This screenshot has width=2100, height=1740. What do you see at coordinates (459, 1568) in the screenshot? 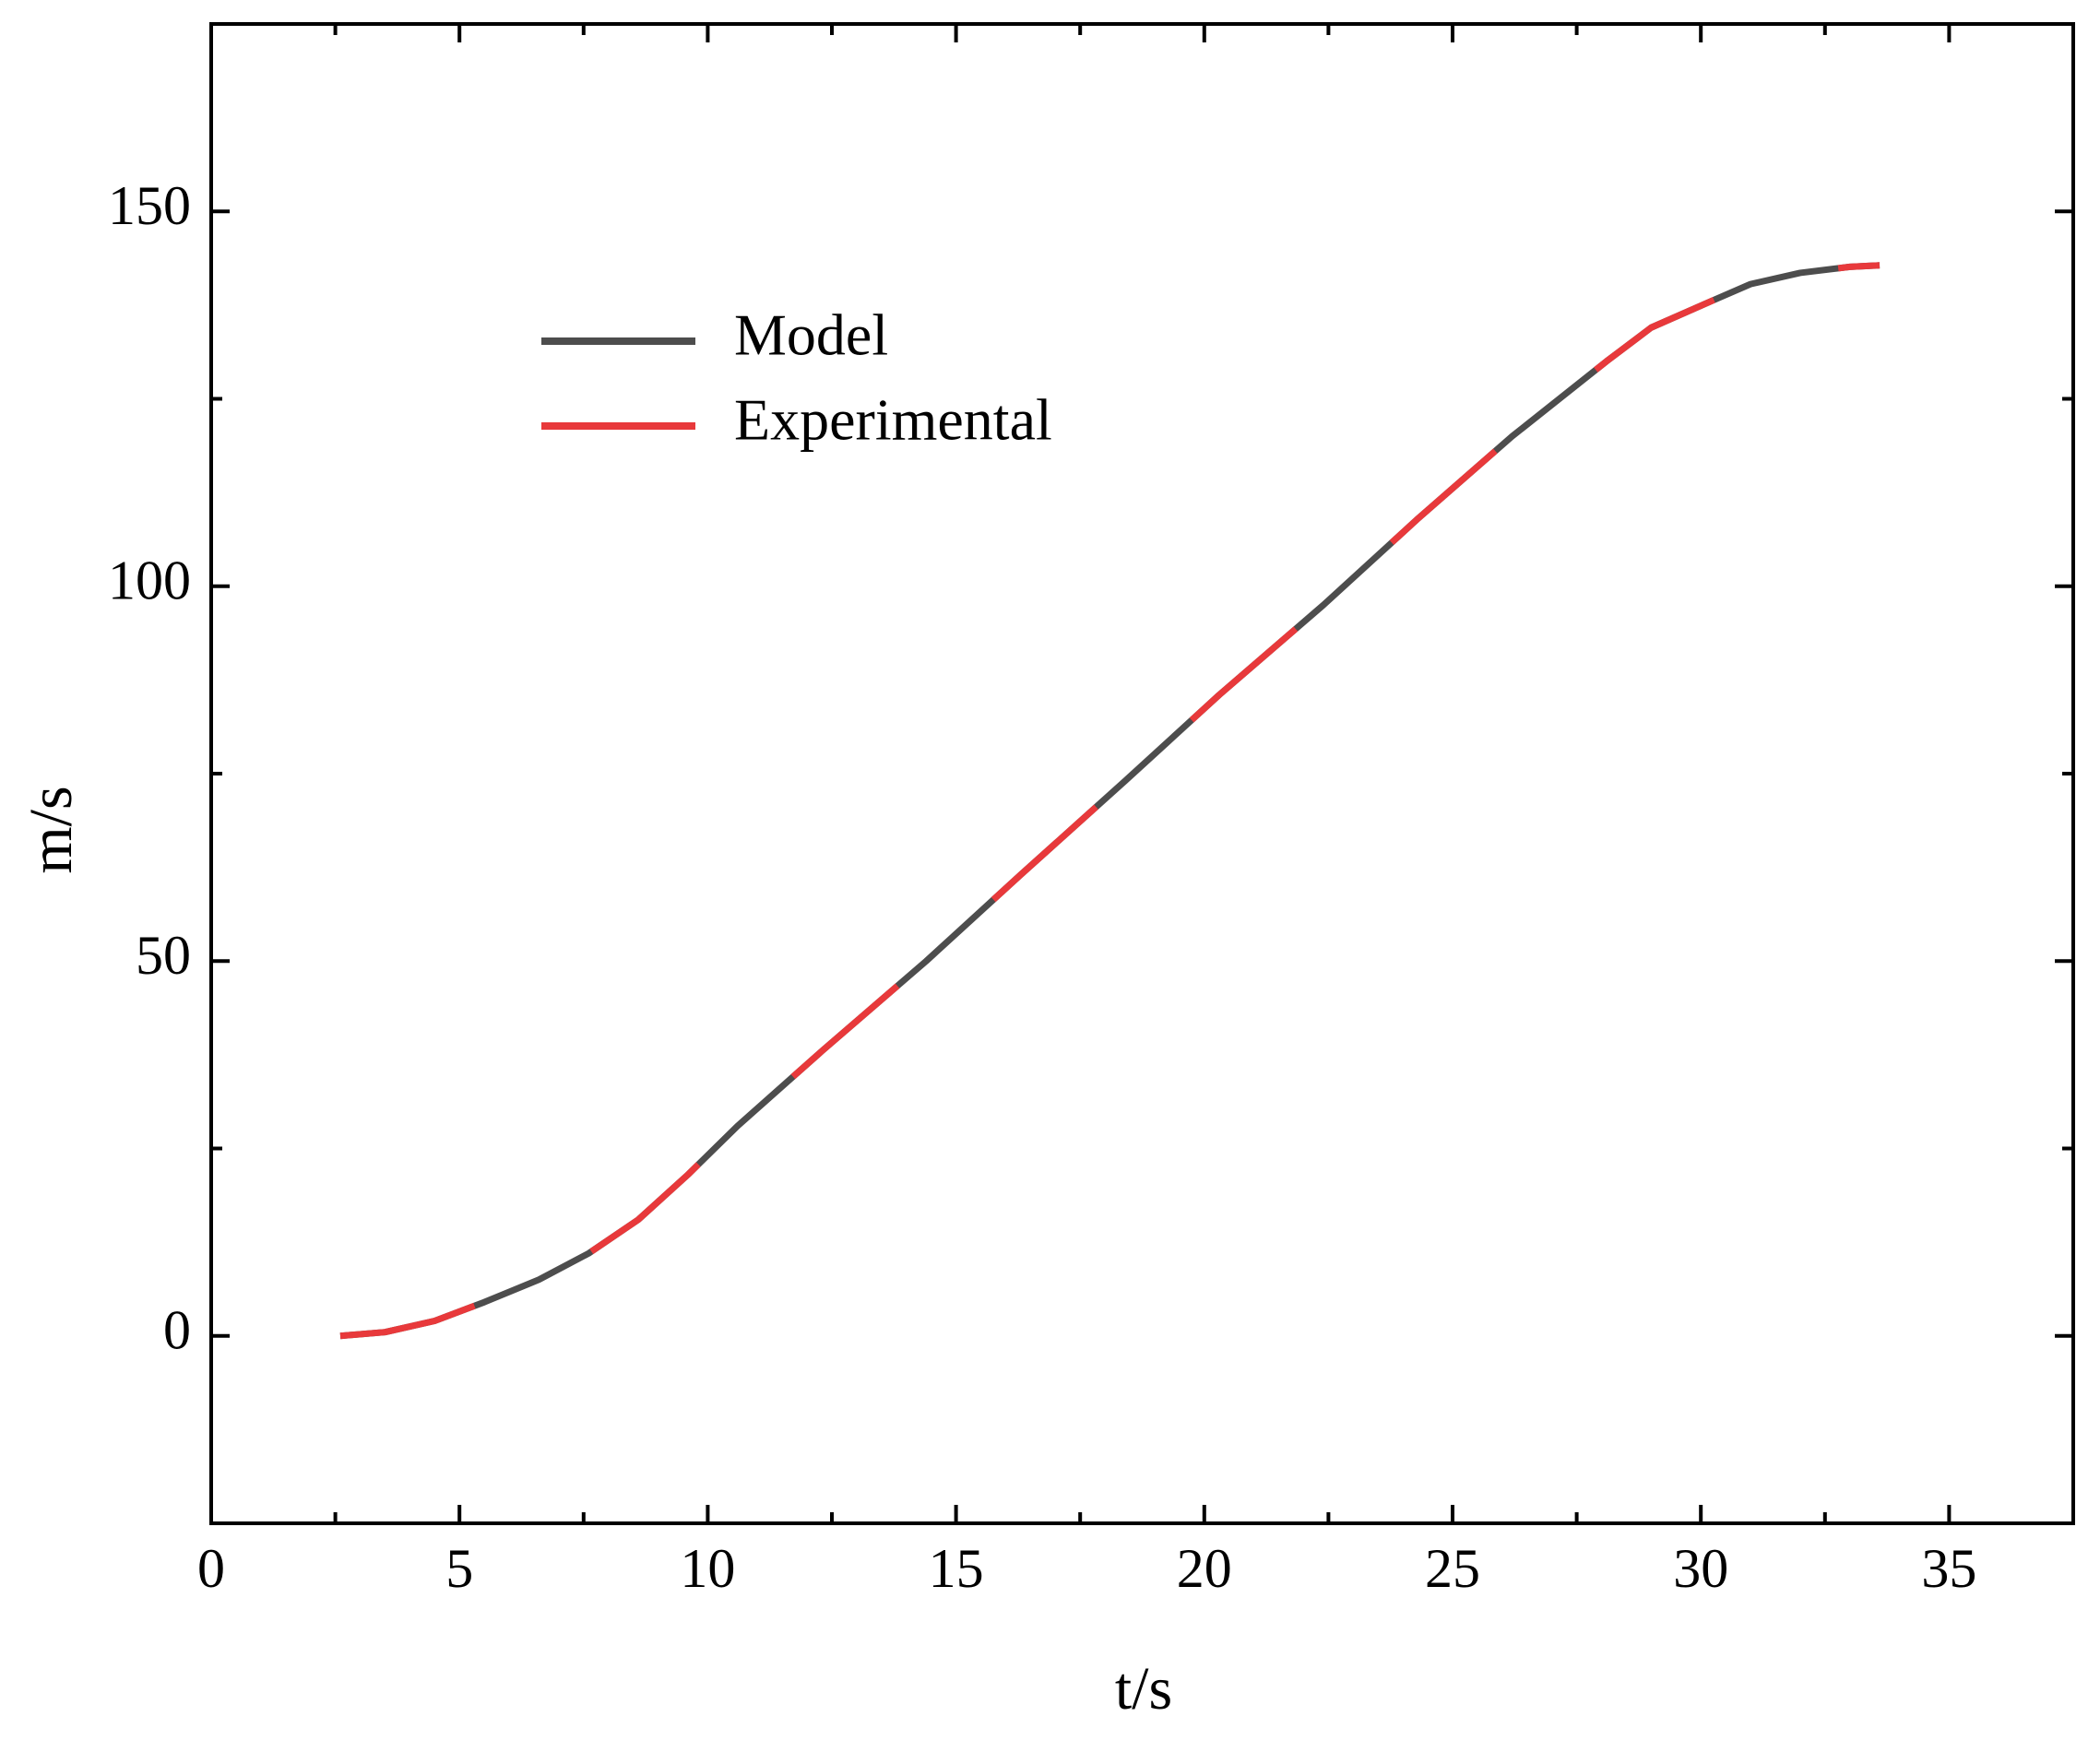
I see `x-tick-label: 5` at bounding box center [459, 1568].